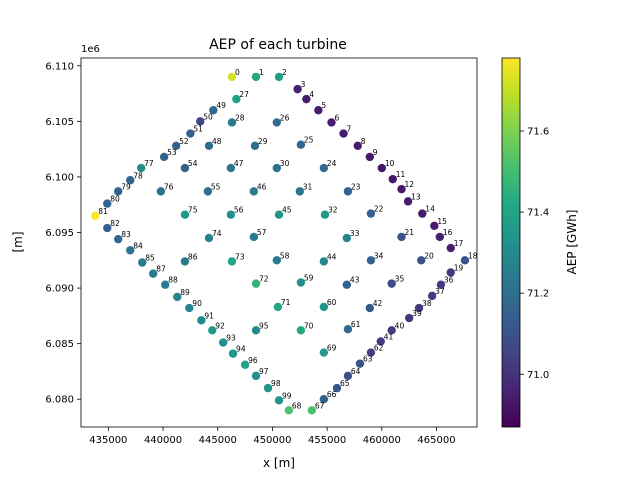 This screenshot has height=480, width=640. I want to click on turbine-label: 71, so click(286, 302).